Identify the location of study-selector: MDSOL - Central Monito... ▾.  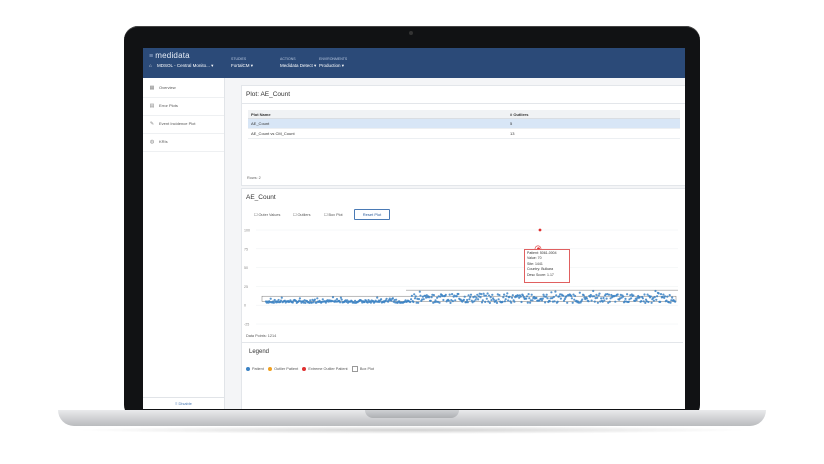
(185, 65).